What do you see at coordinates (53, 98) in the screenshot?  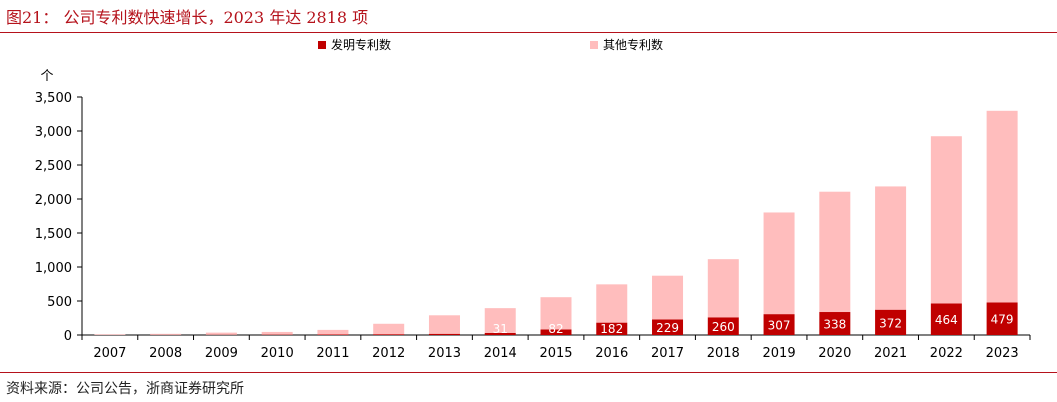 I see `y-tick-label: 3,500` at bounding box center [53, 98].